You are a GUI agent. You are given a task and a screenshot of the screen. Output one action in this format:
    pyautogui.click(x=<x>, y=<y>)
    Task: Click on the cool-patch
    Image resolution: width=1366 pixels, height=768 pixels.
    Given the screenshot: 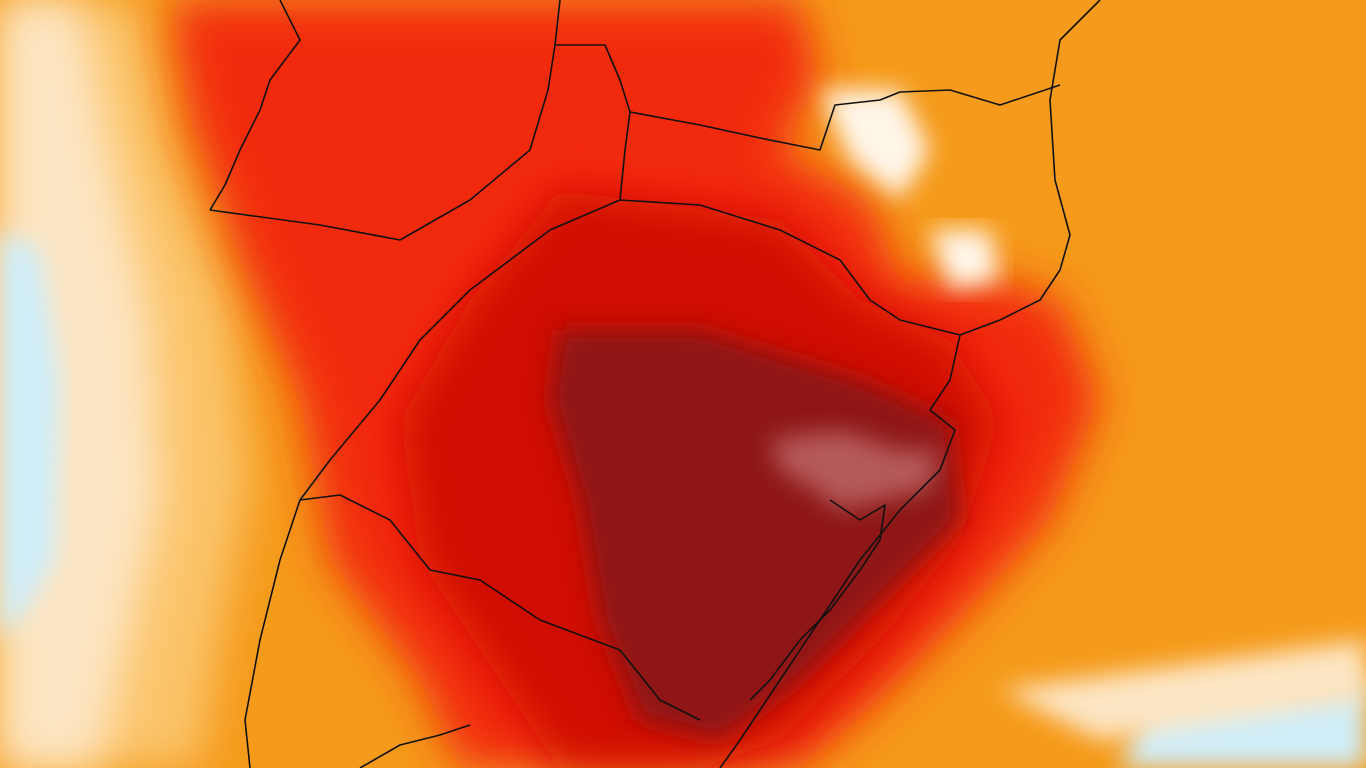 What is the action you would take?
    pyautogui.click(x=30, y=435)
    